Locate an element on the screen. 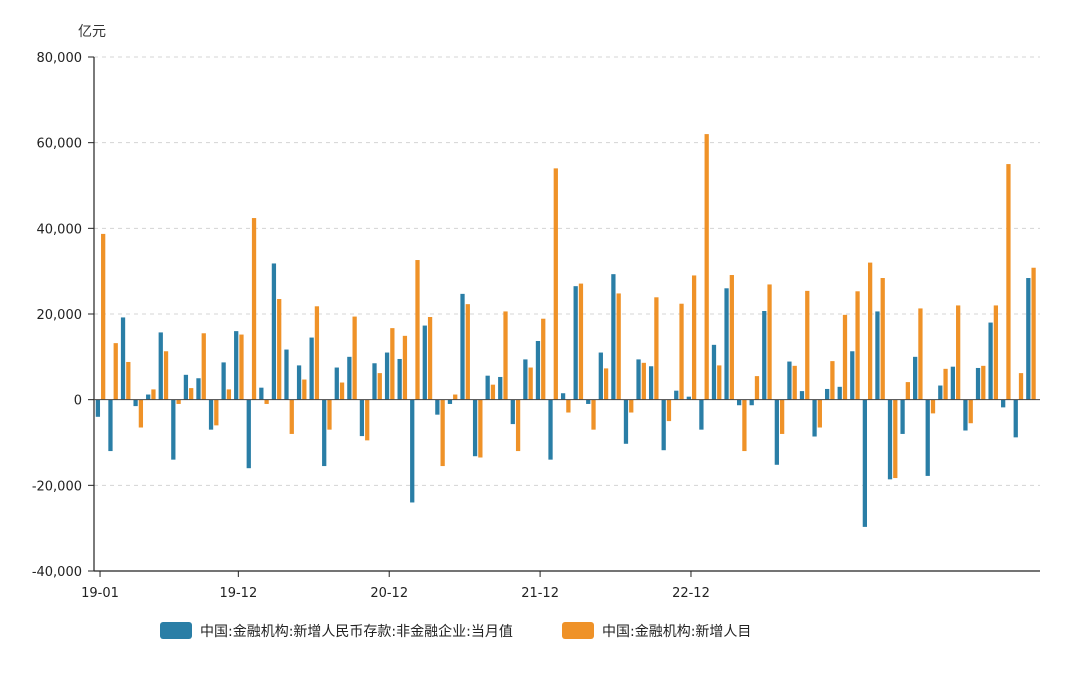 The width and height of the screenshot is (1080, 690). y-tick-label: 0 is located at coordinates (78, 401).